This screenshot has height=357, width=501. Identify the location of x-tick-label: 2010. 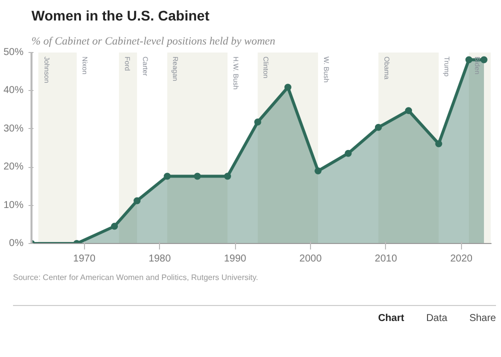
(386, 259).